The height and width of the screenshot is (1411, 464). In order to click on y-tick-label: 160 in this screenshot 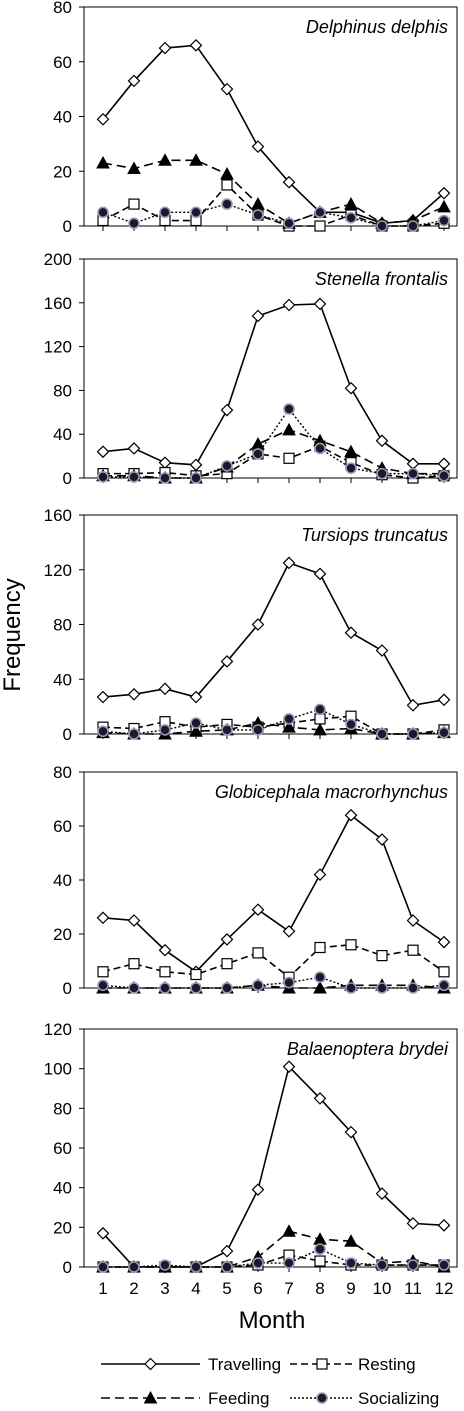, I will do `click(58, 303)`.